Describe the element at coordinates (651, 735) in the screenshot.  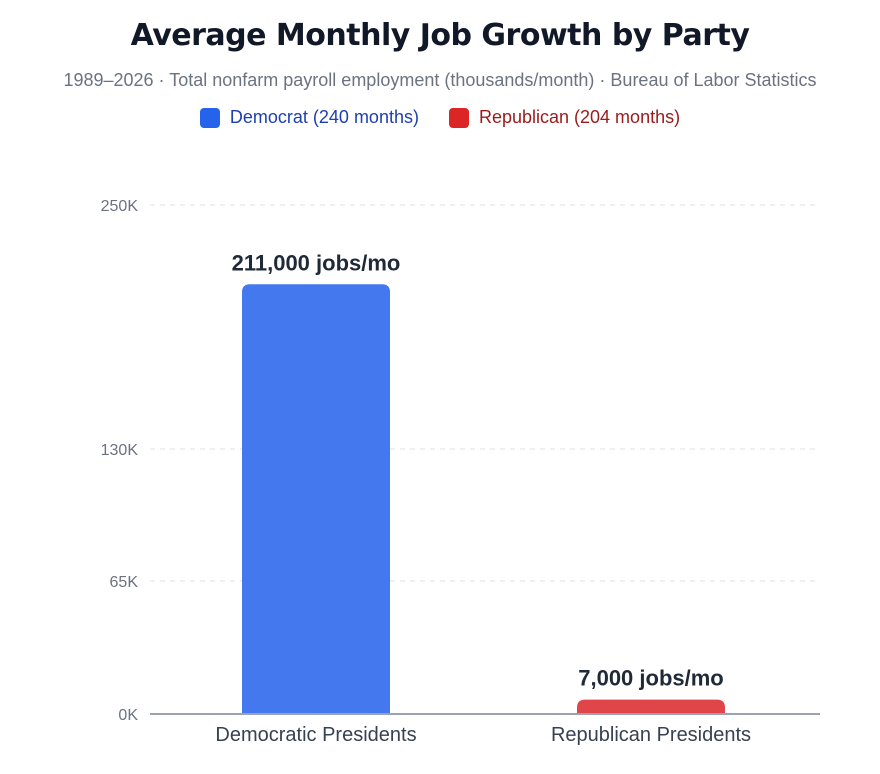
I see `x-tick-label: Republican Presidents` at that location.